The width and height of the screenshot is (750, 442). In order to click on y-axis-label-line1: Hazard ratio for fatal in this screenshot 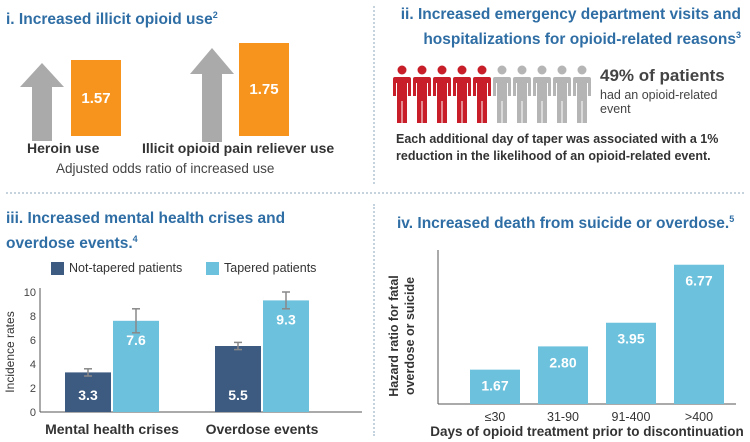, I will do `click(394, 336)`.